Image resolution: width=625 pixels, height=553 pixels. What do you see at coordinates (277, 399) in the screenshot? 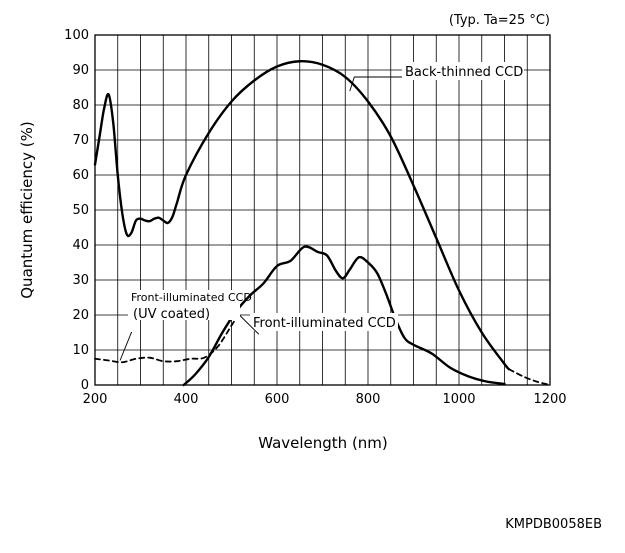
I see `x-tick-label: 600` at bounding box center [277, 399].